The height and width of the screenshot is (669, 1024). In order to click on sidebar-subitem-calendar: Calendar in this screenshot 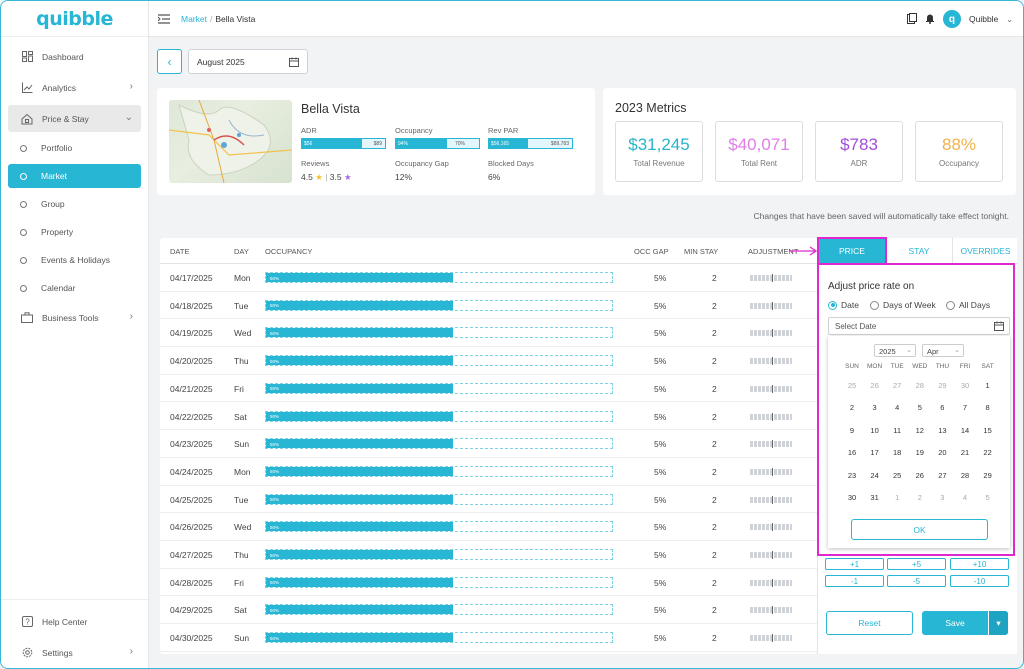, I will do `click(74, 288)`.